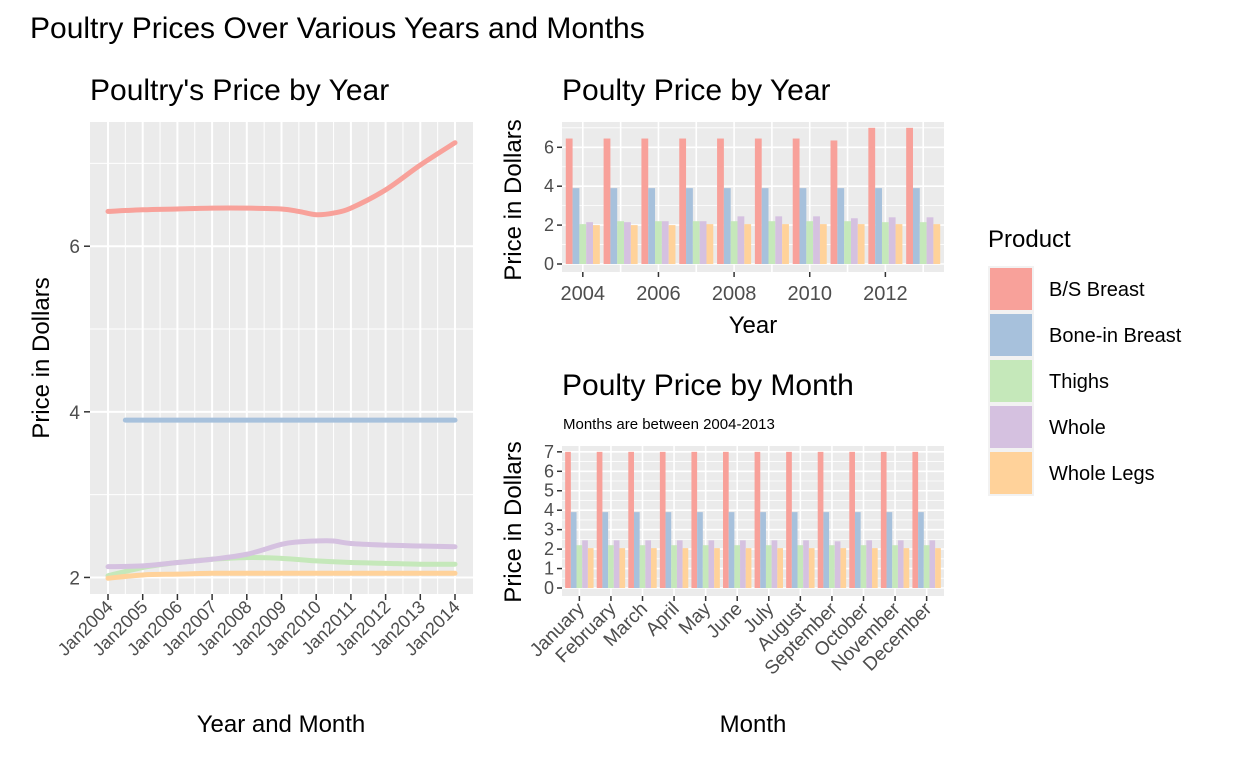  What do you see at coordinates (74, 413) in the screenshot?
I see `y-tick-label: 4` at bounding box center [74, 413].